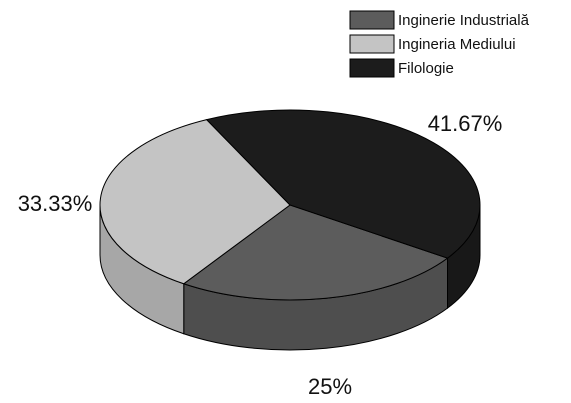  Describe the element at coordinates (464, 20) in the screenshot. I see `legend-label: Inginerie Industrială` at that location.